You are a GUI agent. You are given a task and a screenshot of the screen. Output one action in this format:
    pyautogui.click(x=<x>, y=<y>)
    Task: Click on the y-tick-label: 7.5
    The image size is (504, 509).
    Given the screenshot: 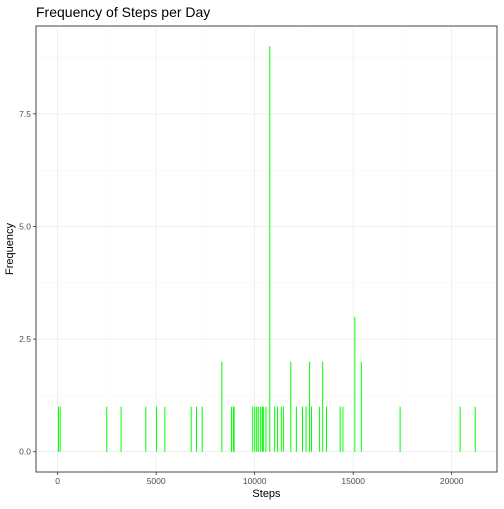 What is the action you would take?
    pyautogui.click(x=25, y=114)
    